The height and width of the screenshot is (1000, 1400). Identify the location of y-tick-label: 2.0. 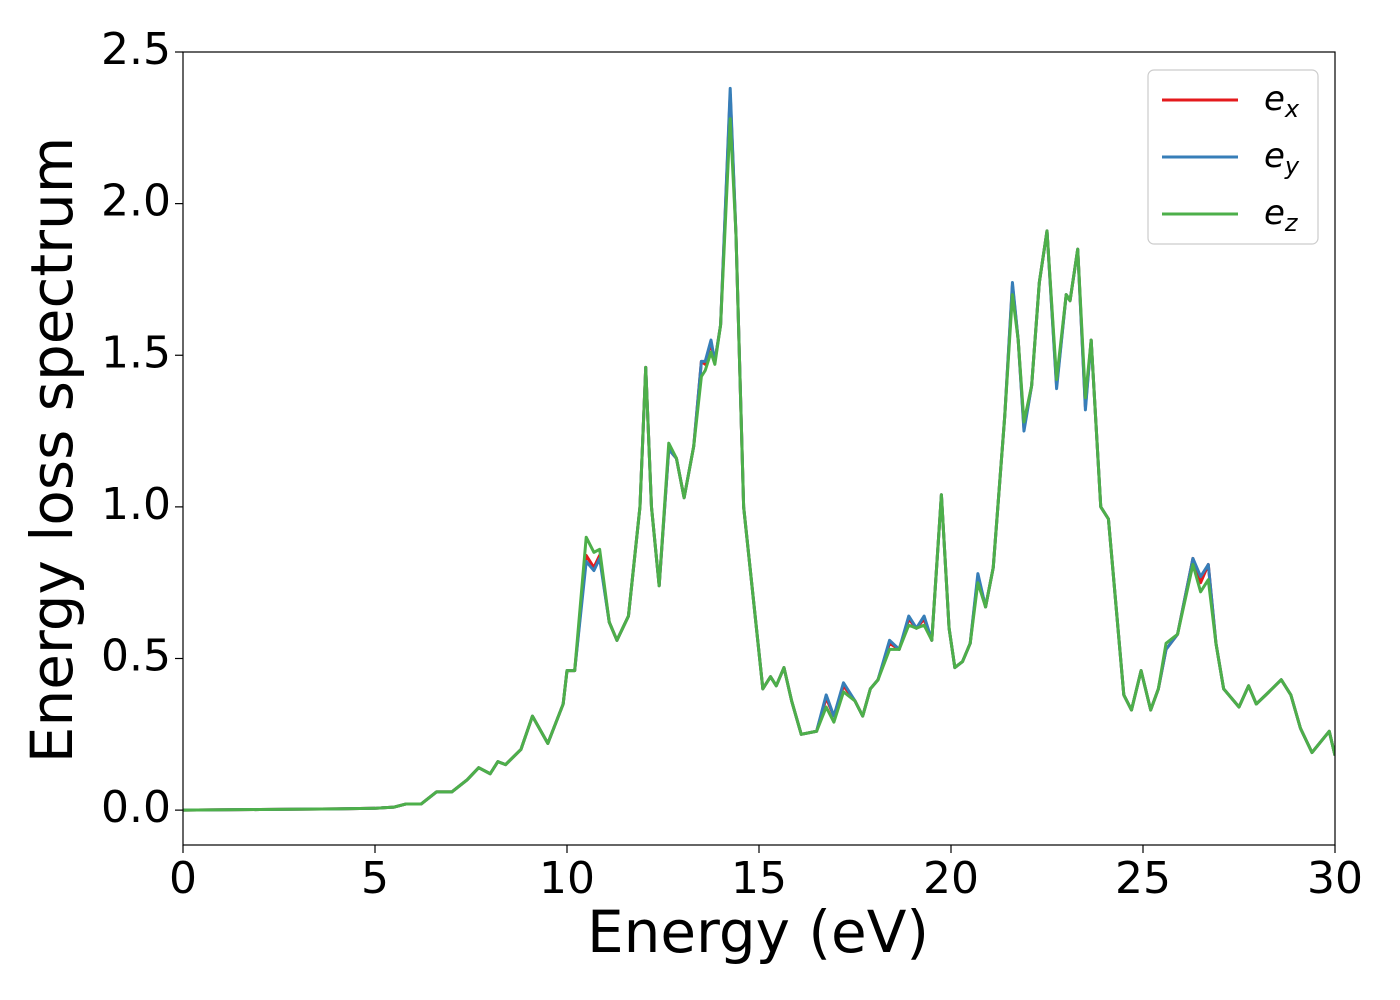
(136, 201).